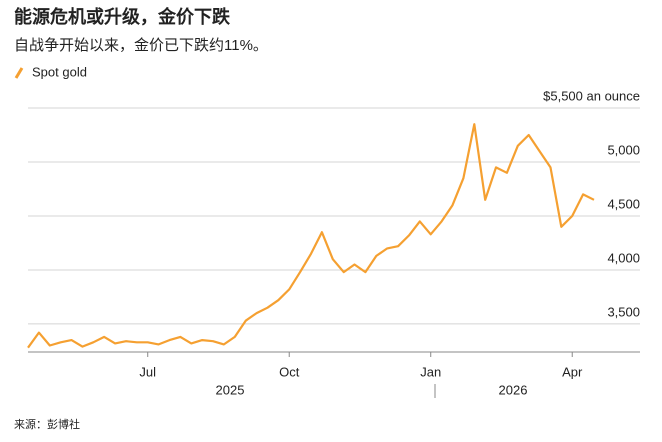 This screenshot has width=662, height=442. What do you see at coordinates (623, 311) in the screenshot?
I see `y-tick-label: 3,500` at bounding box center [623, 311].